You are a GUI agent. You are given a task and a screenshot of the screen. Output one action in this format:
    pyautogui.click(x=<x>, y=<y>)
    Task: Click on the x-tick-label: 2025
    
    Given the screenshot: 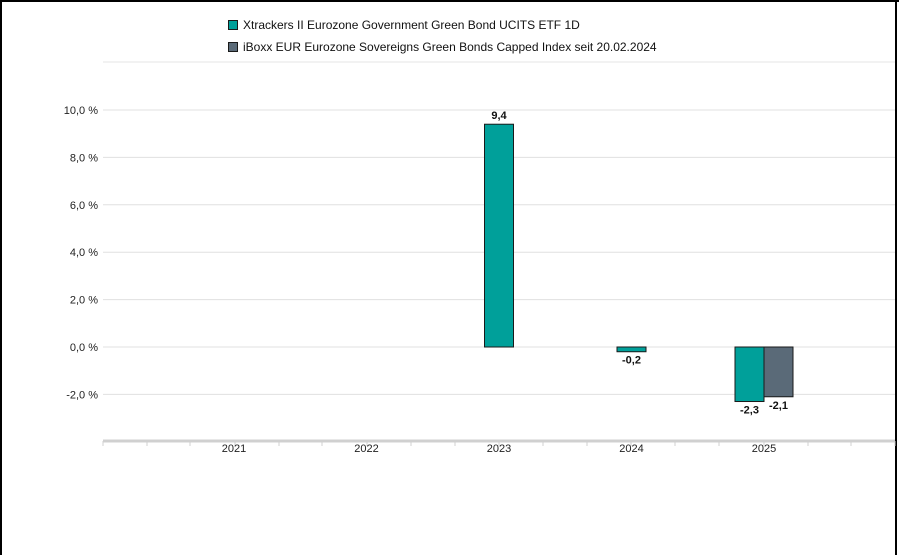 What is the action you would take?
    pyautogui.click(x=764, y=449)
    